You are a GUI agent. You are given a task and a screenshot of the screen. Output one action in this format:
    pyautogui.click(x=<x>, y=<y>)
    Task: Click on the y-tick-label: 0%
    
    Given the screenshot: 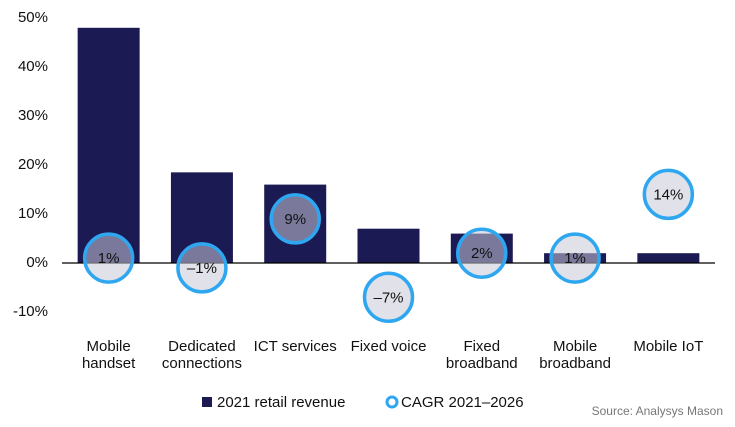 What is the action you would take?
    pyautogui.click(x=37, y=262)
    